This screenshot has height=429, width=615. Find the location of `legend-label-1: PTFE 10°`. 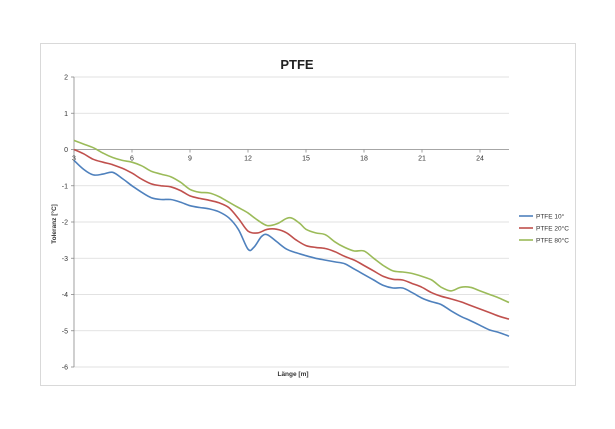

legend-label-1: PTFE 10° is located at coordinates (550, 217).